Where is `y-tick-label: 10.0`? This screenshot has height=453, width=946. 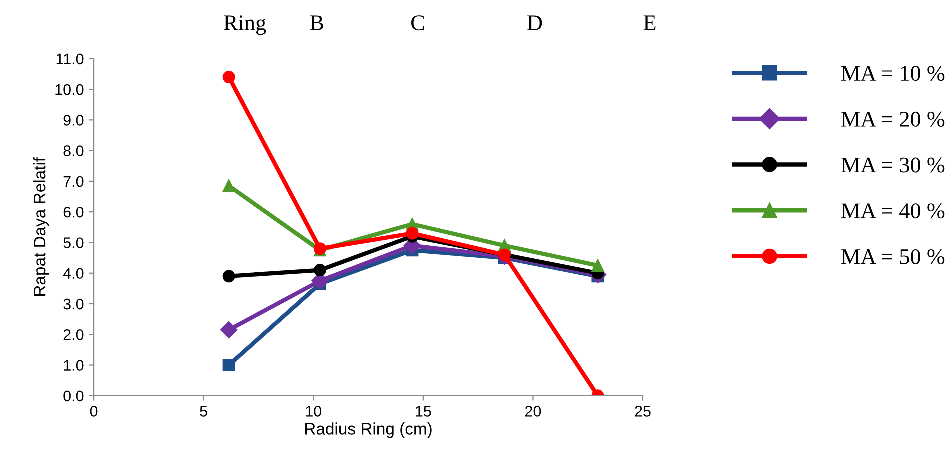
y-tick-label: 10.0 is located at coordinates (70, 90).